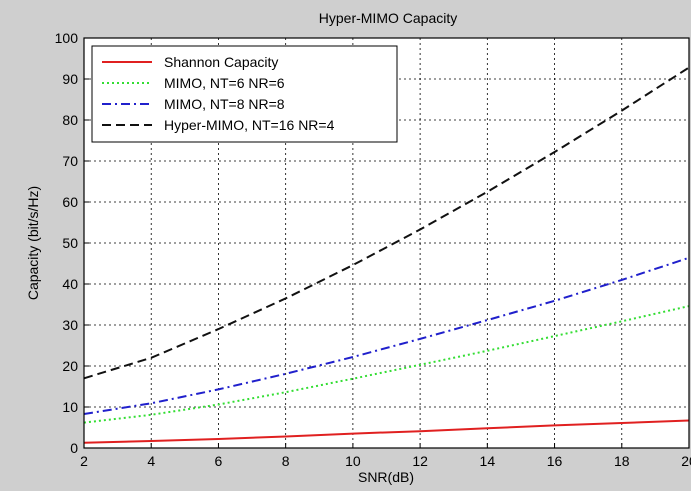 The image size is (691, 491). Describe the element at coordinates (151, 461) in the screenshot. I see `x-tick-label: 4` at that location.